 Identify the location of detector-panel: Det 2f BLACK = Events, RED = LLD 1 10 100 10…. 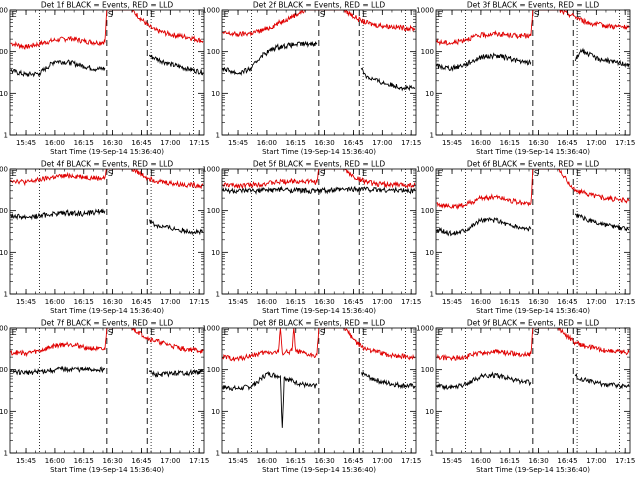
(311, 79).